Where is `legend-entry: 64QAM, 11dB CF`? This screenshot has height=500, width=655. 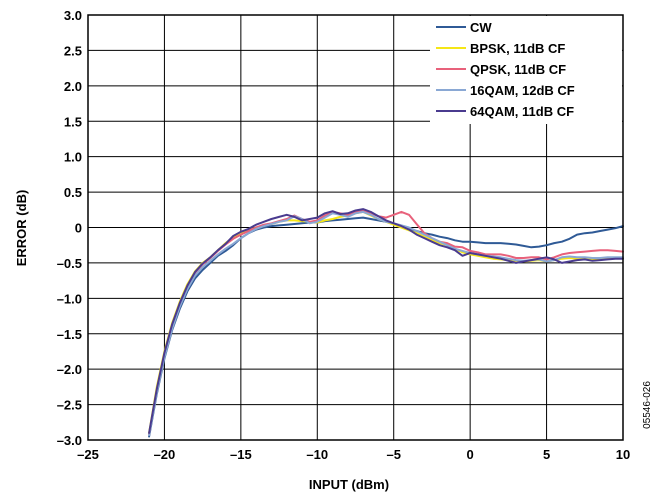
legend-entry: 64QAM, 11dB CF is located at coordinates (522, 111).